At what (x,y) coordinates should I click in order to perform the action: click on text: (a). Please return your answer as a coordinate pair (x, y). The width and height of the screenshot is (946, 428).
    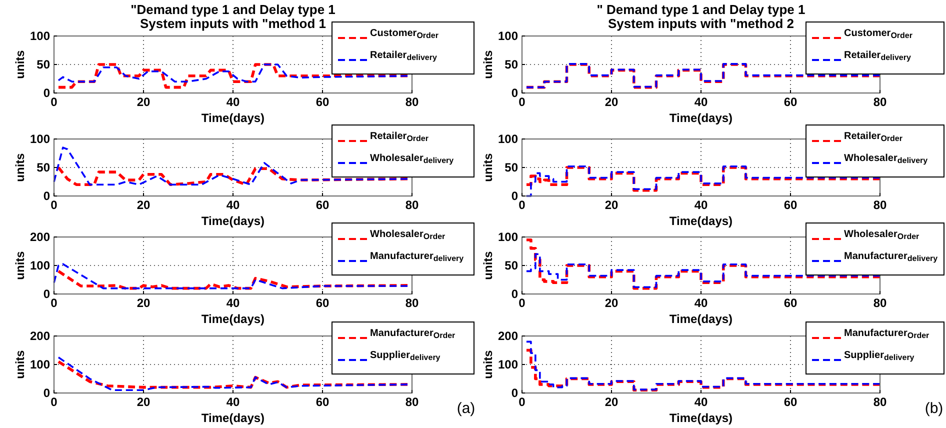
    Looking at the image, I should click on (466, 408).